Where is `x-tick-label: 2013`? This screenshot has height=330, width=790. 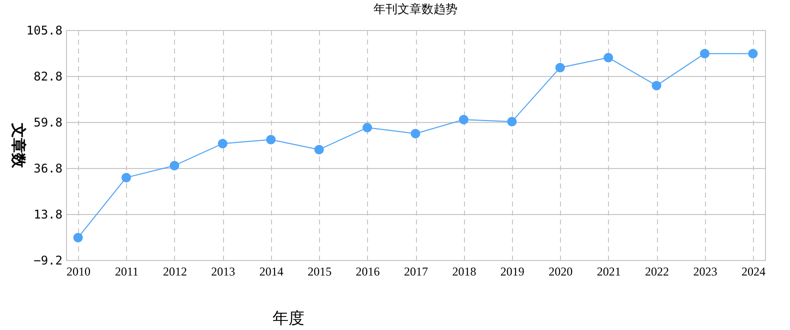 x-tick-label: 2013 is located at coordinates (223, 271).